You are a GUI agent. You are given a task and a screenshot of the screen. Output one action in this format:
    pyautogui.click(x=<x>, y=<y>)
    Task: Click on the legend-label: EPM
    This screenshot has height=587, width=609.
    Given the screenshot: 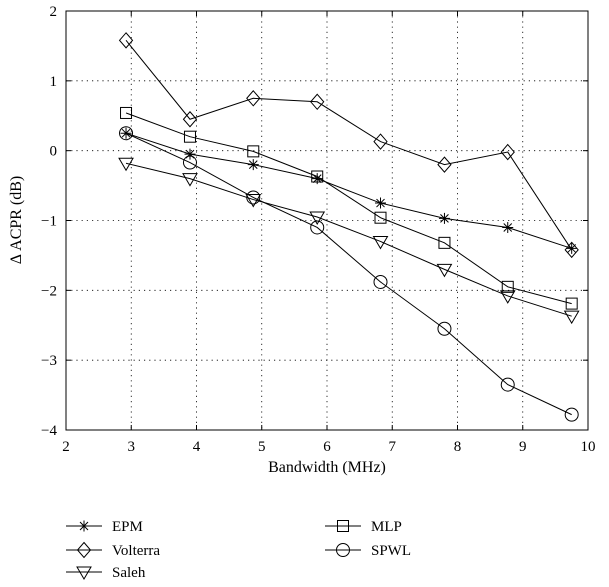 What is the action you would take?
    pyautogui.click(x=127, y=527)
    